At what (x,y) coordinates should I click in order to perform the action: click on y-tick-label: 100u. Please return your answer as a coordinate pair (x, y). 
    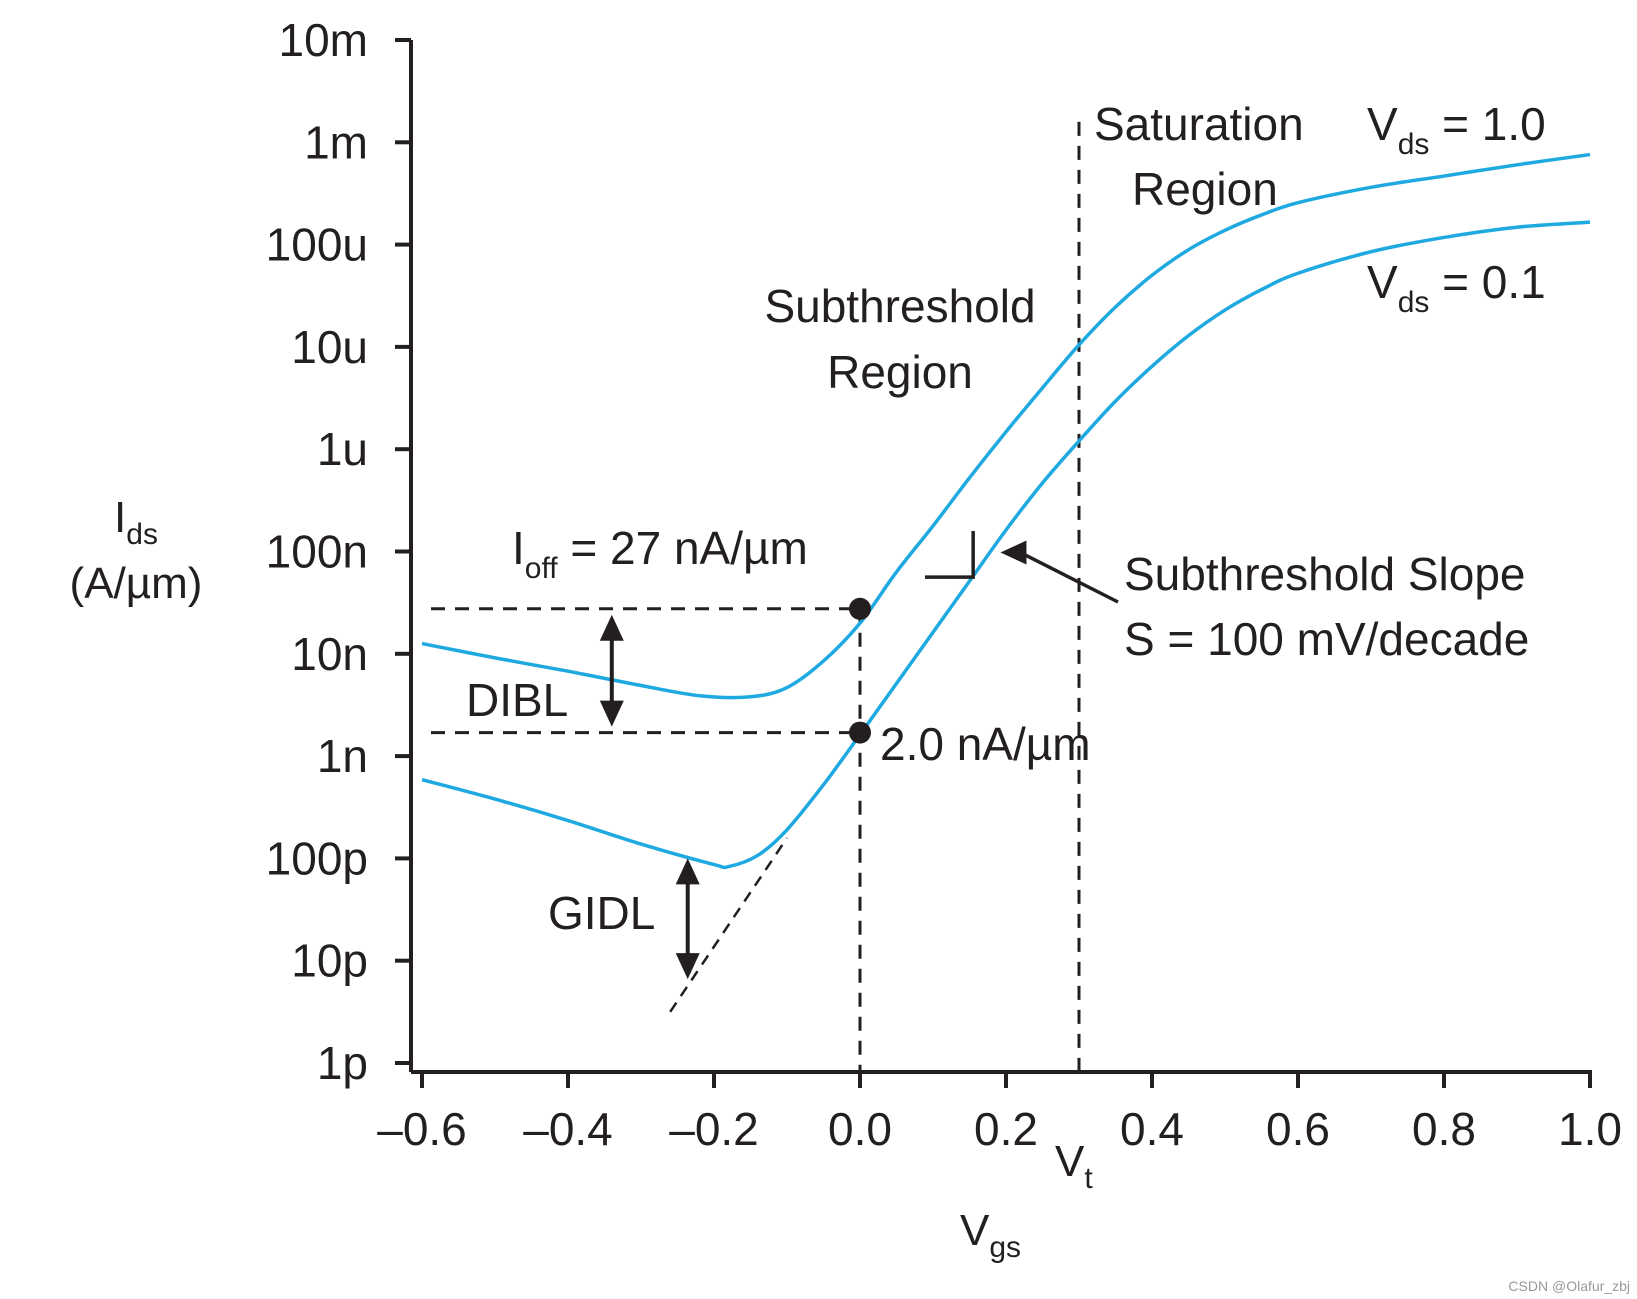
    Looking at the image, I should click on (317, 245).